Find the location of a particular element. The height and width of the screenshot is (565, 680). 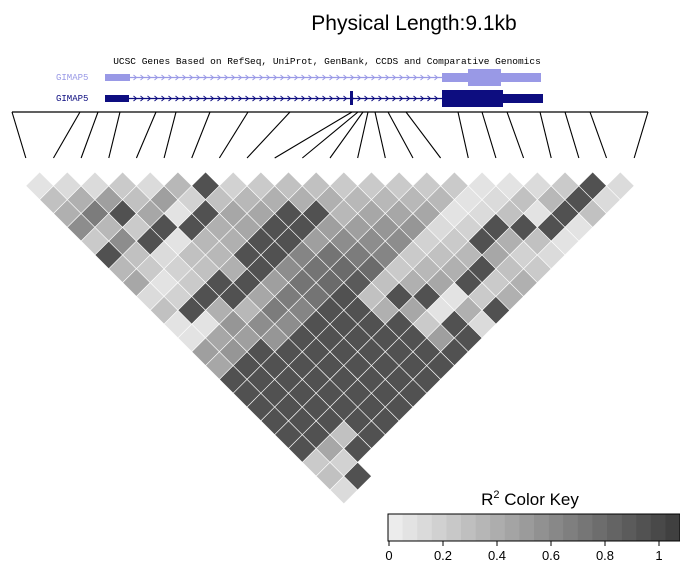

color-key-tick-label: 0.6 is located at coordinates (551, 555).